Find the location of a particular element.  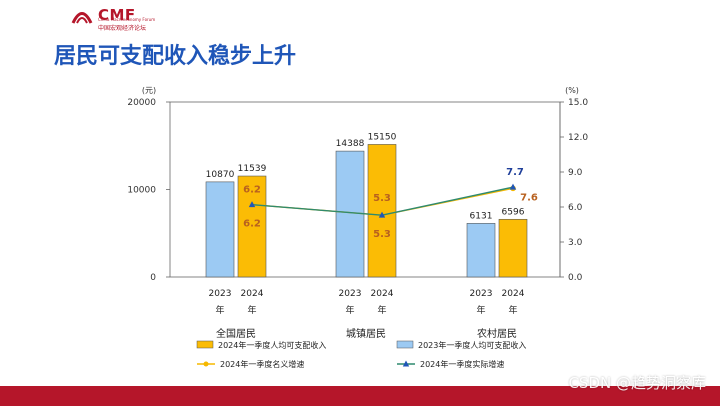

legend-label-real: 2024年一季度实际增速 is located at coordinates (462, 364).